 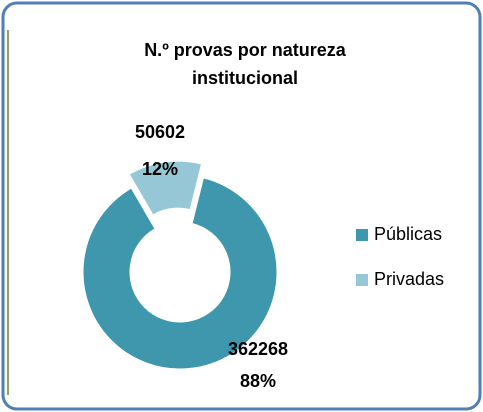 What do you see at coordinates (160, 169) in the screenshot?
I see `percent-label: 12%` at bounding box center [160, 169].